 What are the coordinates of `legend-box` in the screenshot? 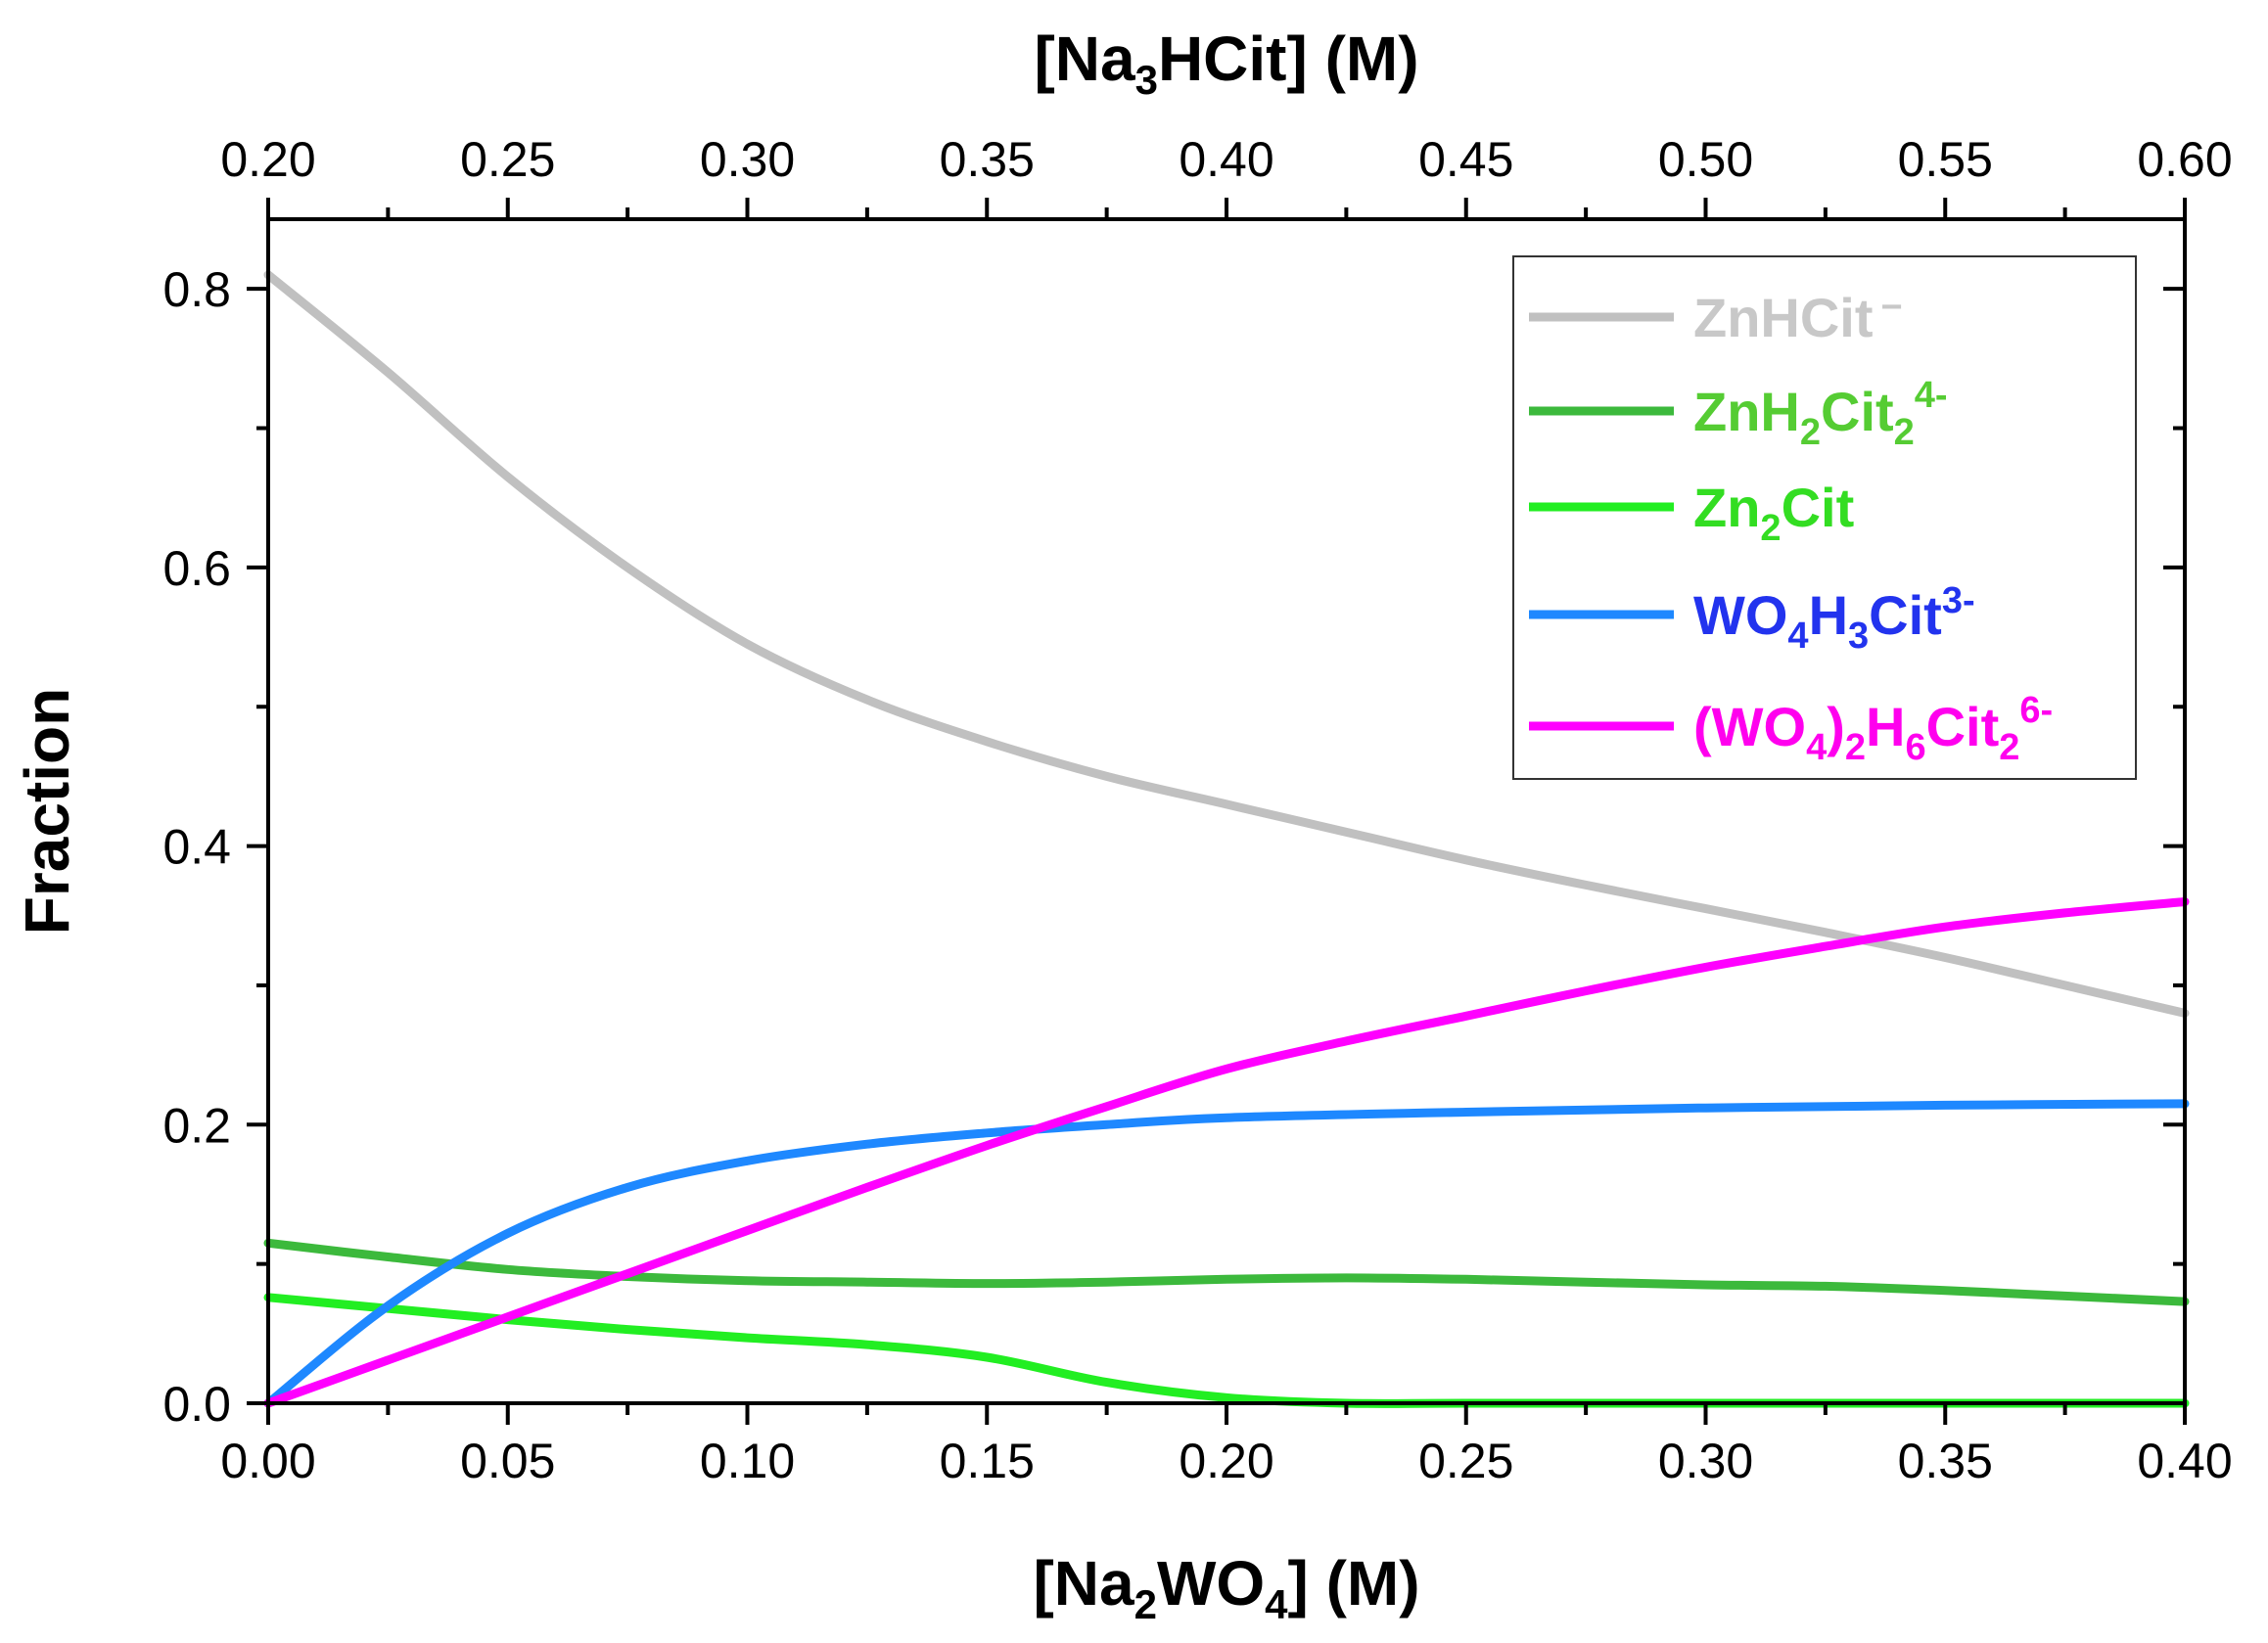 It's located at (1825, 517).